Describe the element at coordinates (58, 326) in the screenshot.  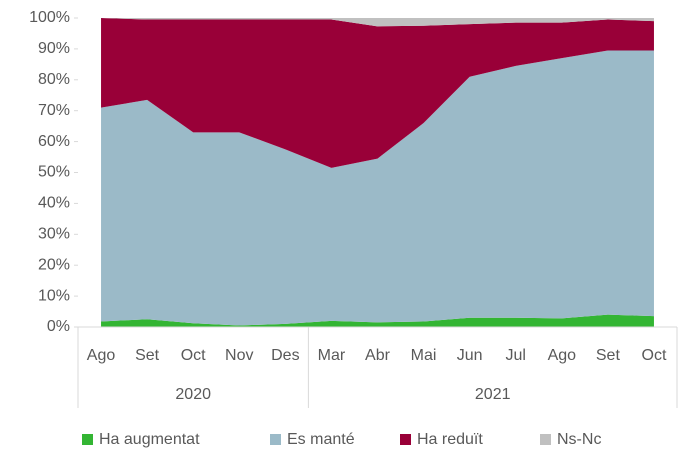
I see `y-tick-label: 0%` at that location.